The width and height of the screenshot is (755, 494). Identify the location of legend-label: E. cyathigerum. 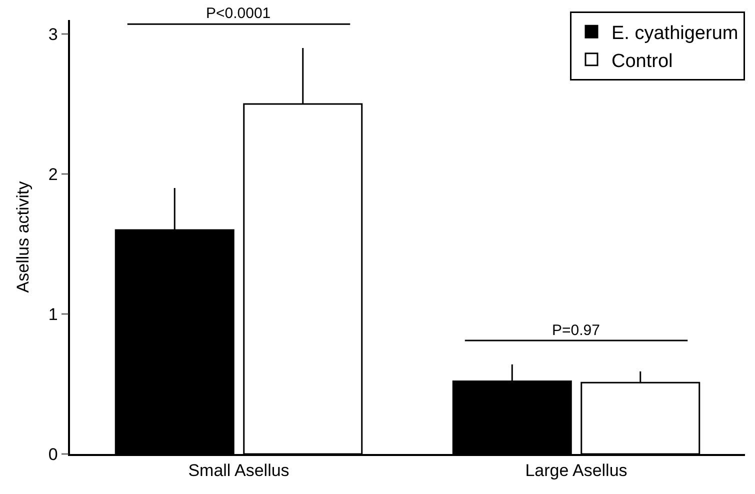
(675, 33).